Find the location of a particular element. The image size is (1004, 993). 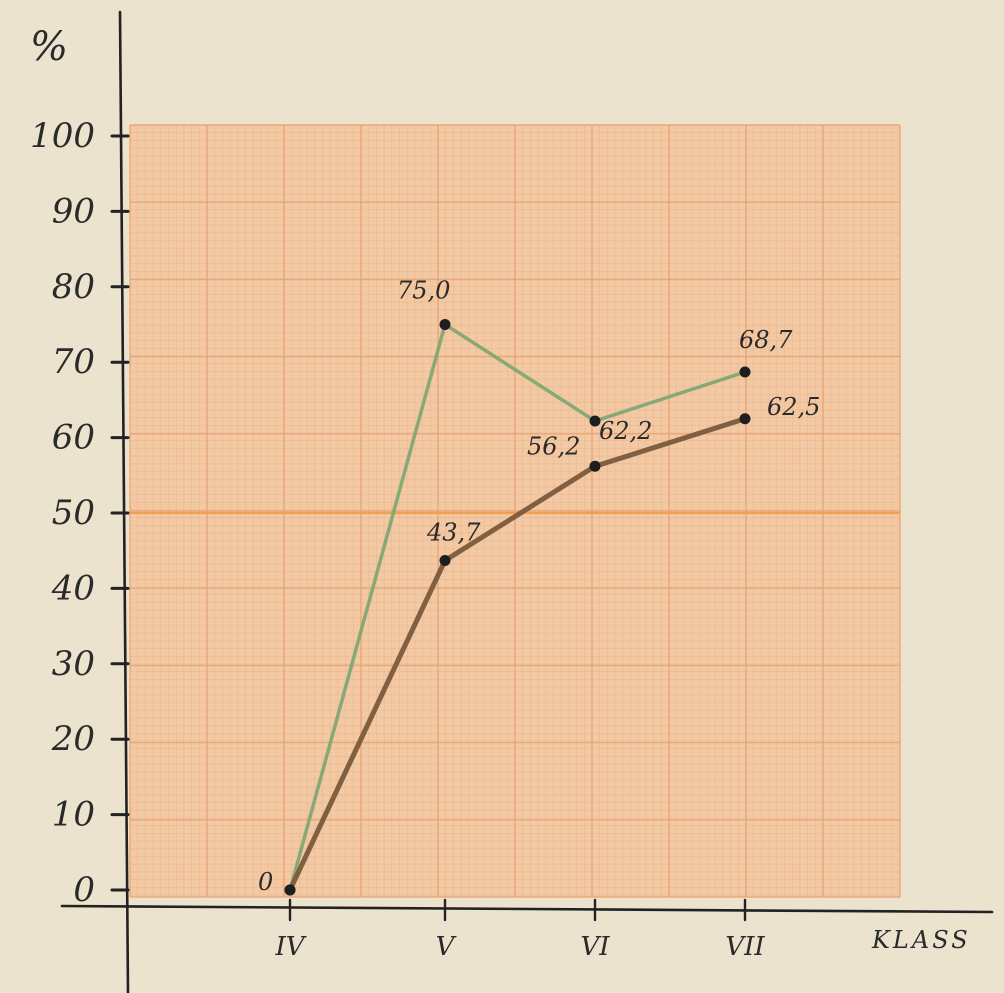

data-label: 56,2 is located at coordinates (553, 446).